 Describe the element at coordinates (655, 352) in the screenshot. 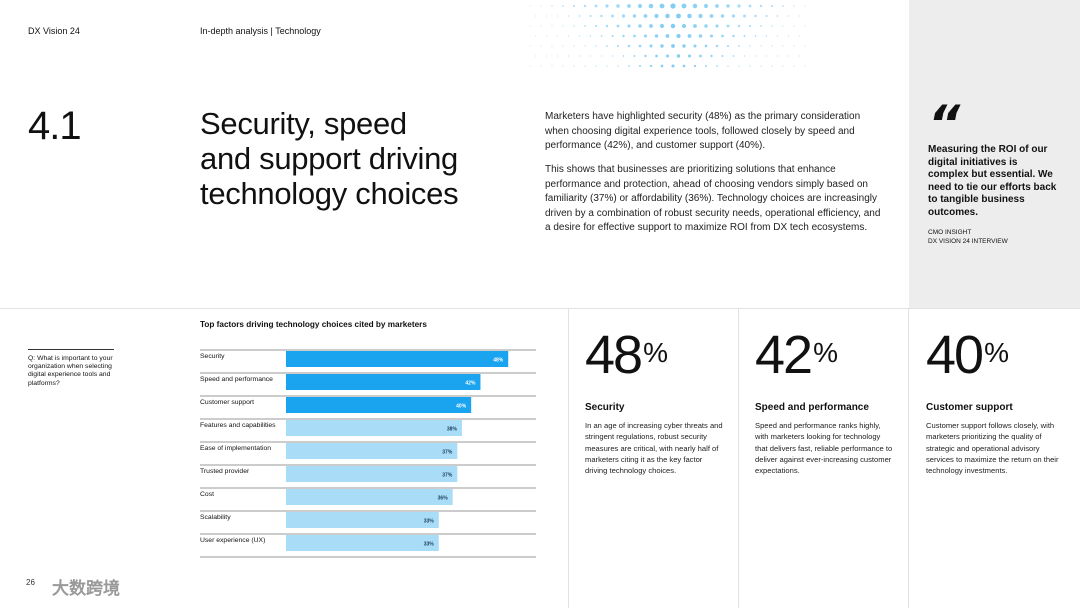

I see `stat-security-unit: %` at that location.